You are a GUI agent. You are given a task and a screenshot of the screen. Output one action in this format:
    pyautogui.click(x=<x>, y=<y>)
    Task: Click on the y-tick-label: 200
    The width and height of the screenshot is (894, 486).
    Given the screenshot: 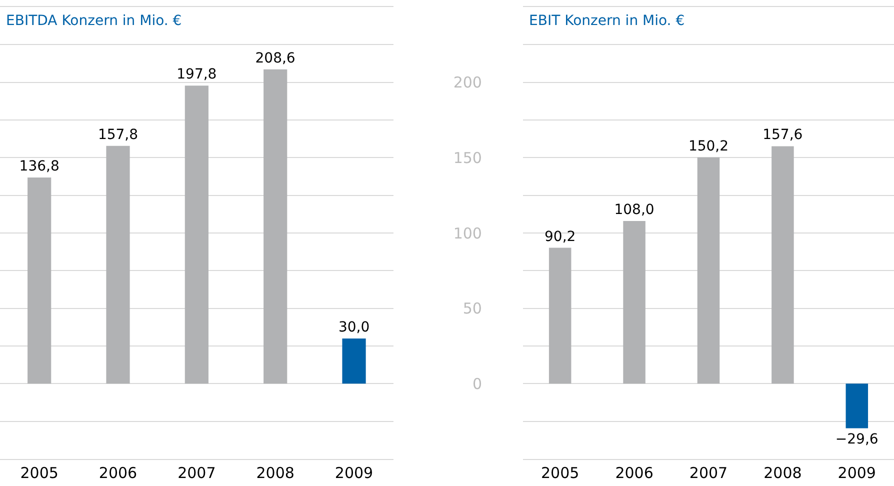 What is the action you would take?
    pyautogui.click(x=467, y=83)
    